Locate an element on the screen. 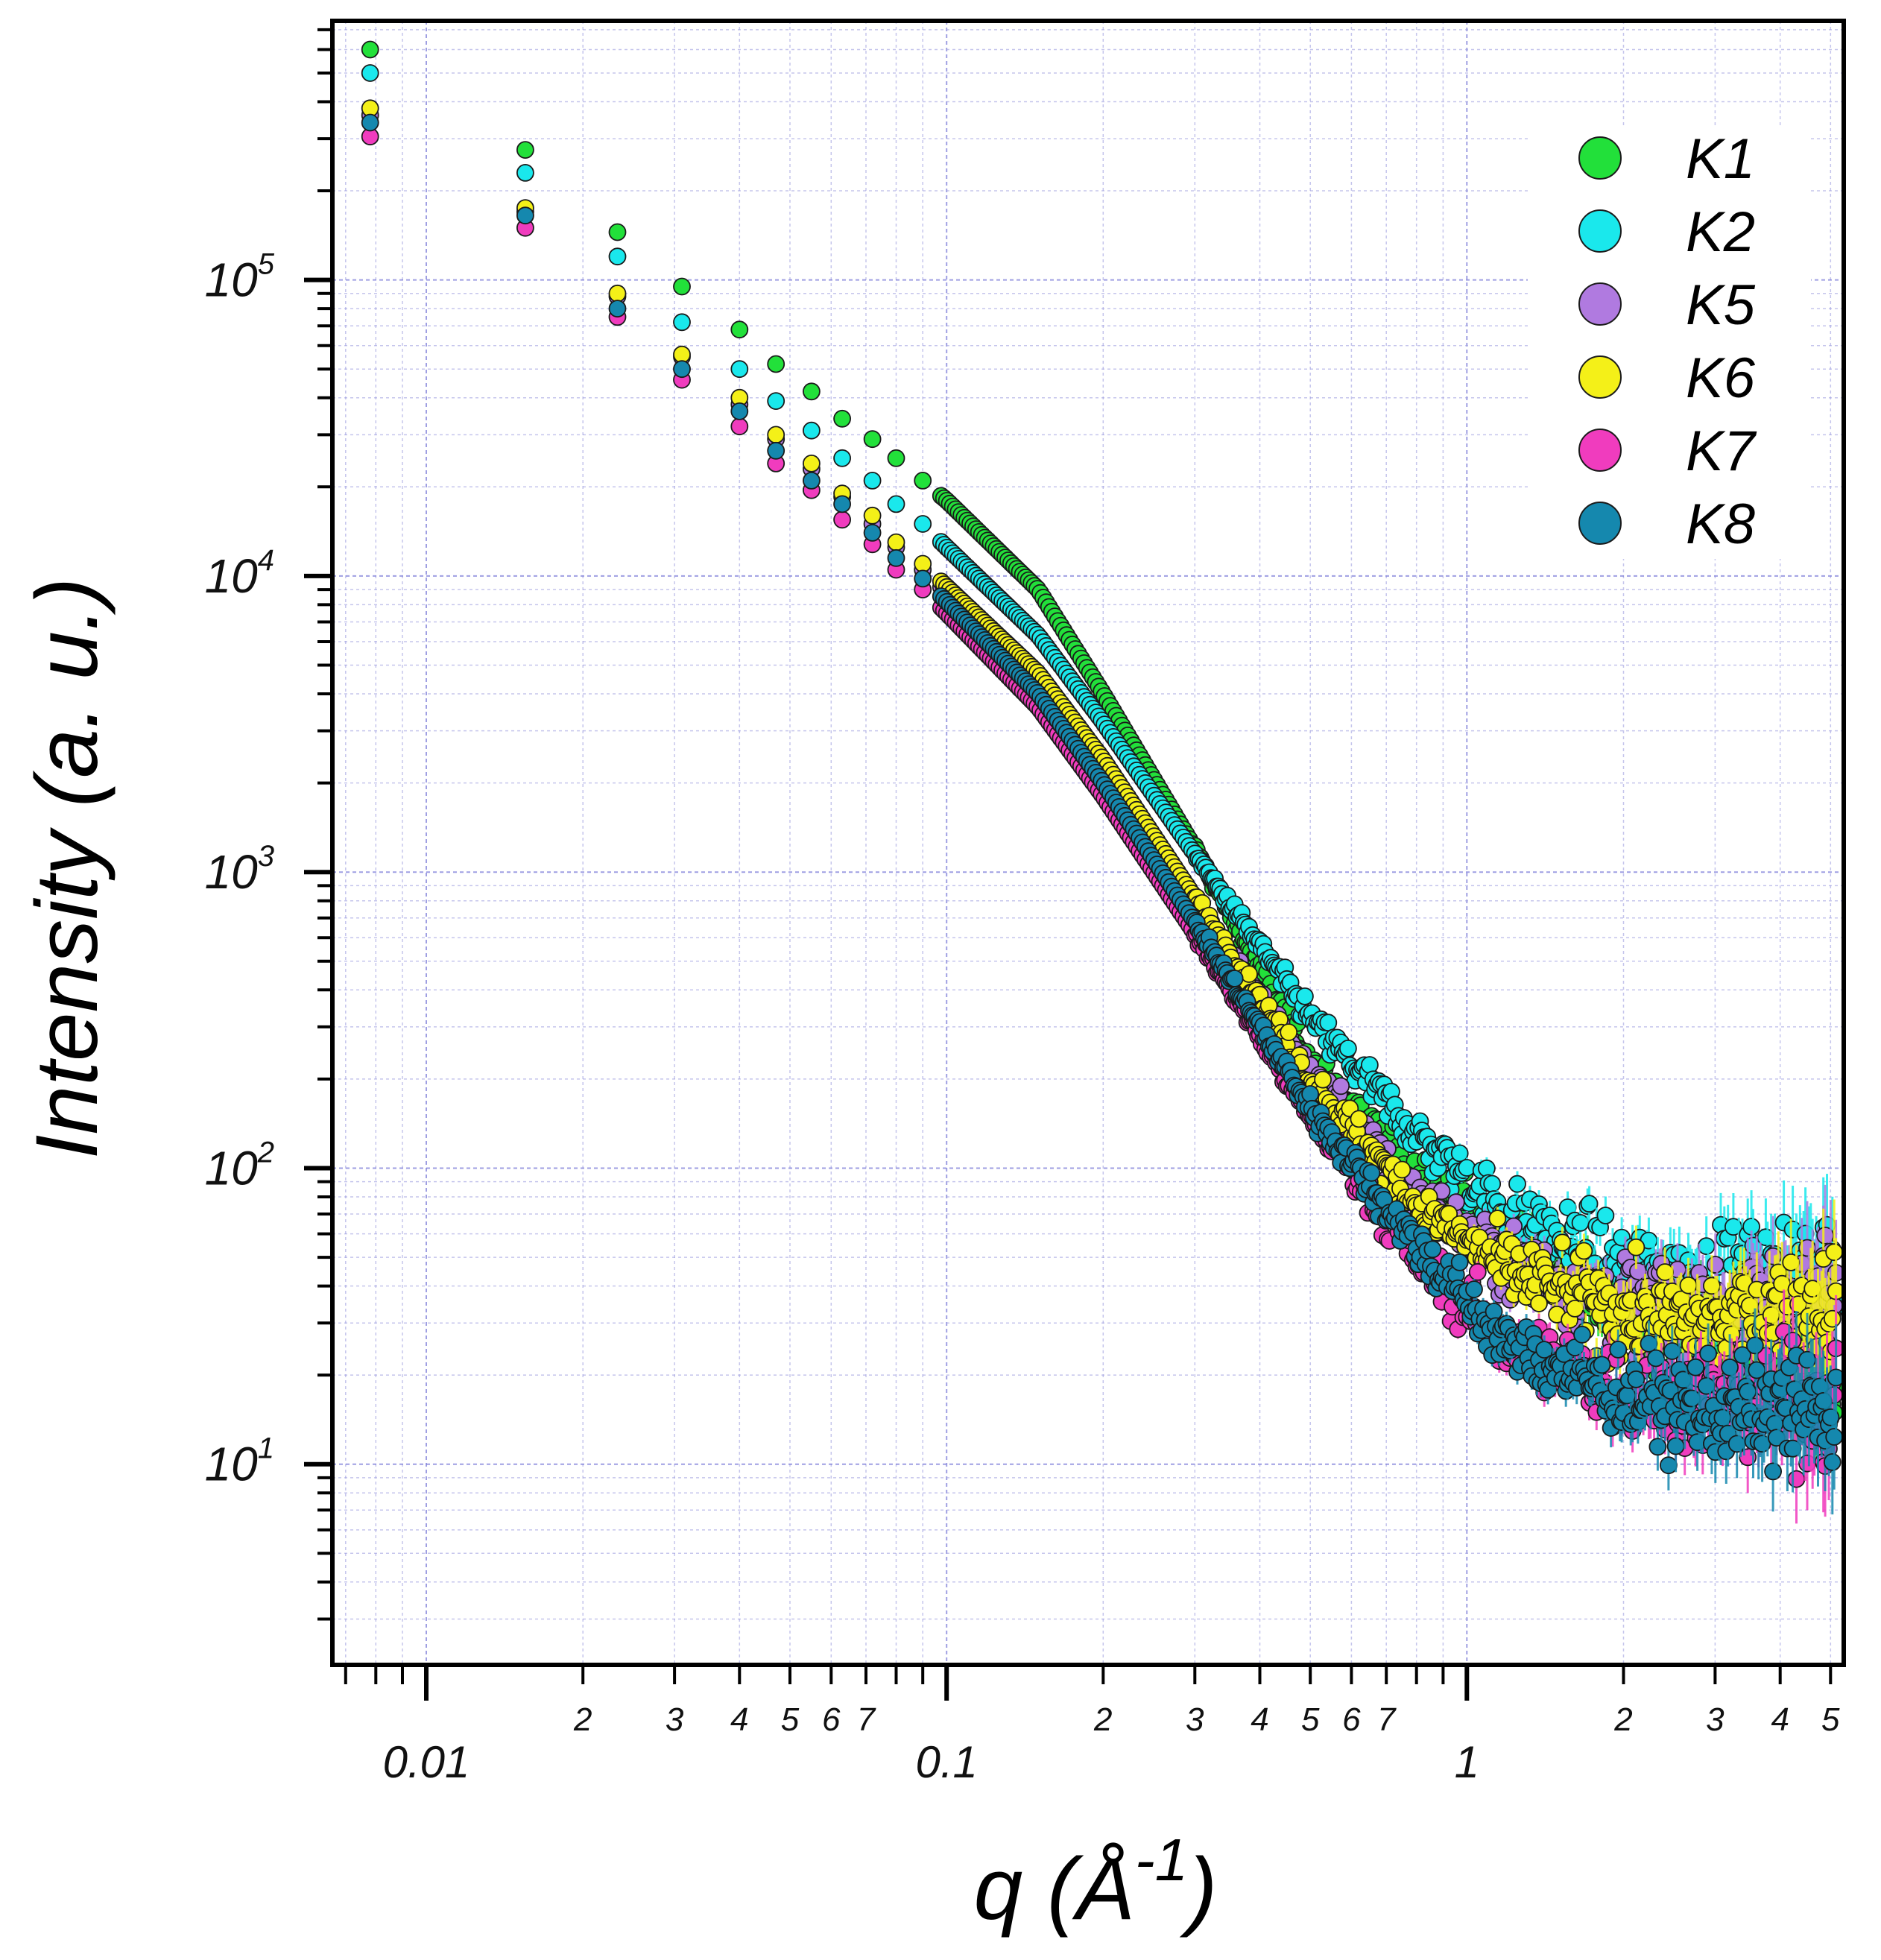 The image size is (1881, 1960). legend-background is located at coordinates (1669, 343).